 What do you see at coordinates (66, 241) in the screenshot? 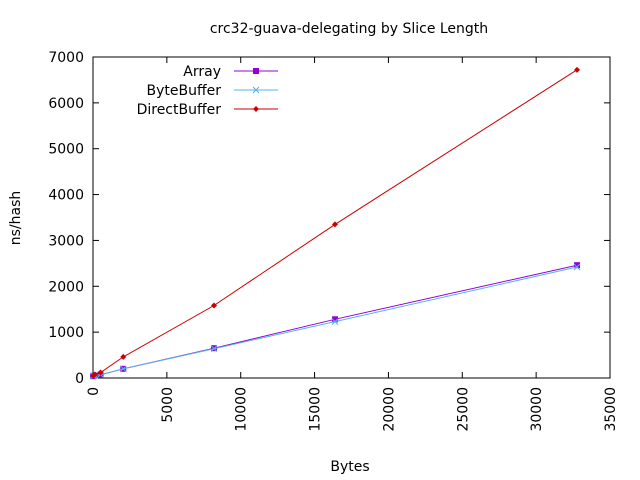
I see `y-tick-label: 3000` at bounding box center [66, 241].